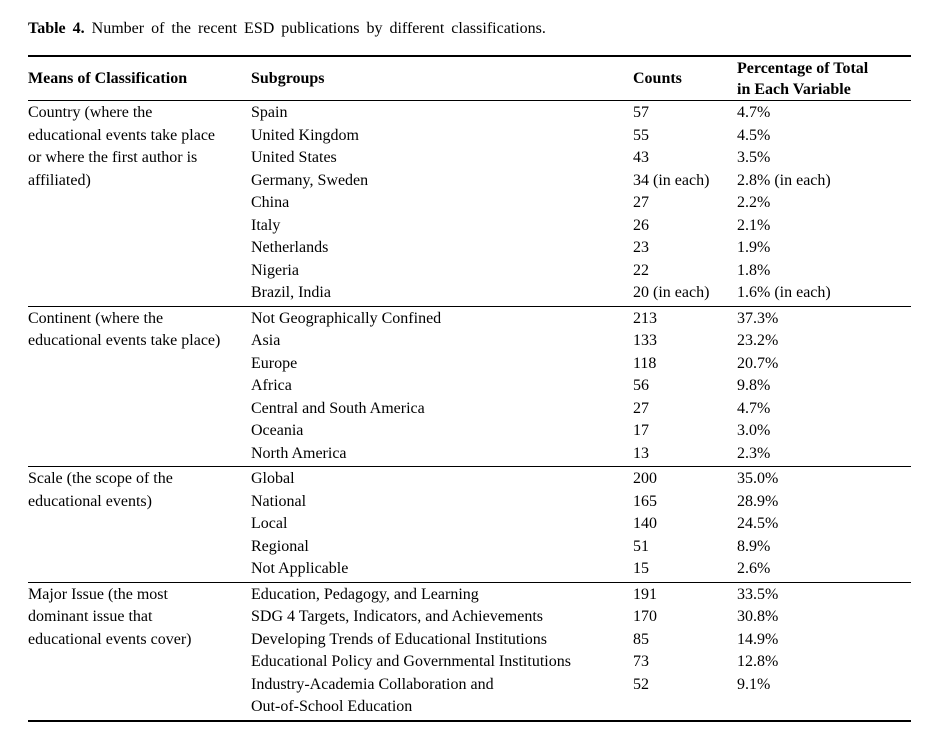 This screenshot has width=938, height=747. I want to click on count-cell: 22, so click(641, 270).